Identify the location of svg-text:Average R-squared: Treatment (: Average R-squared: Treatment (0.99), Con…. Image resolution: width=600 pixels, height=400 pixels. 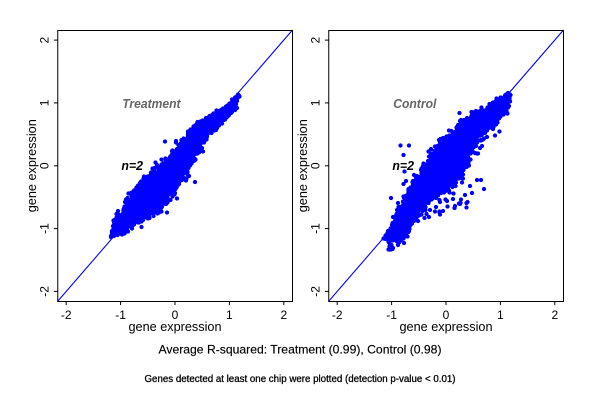
(300, 350).